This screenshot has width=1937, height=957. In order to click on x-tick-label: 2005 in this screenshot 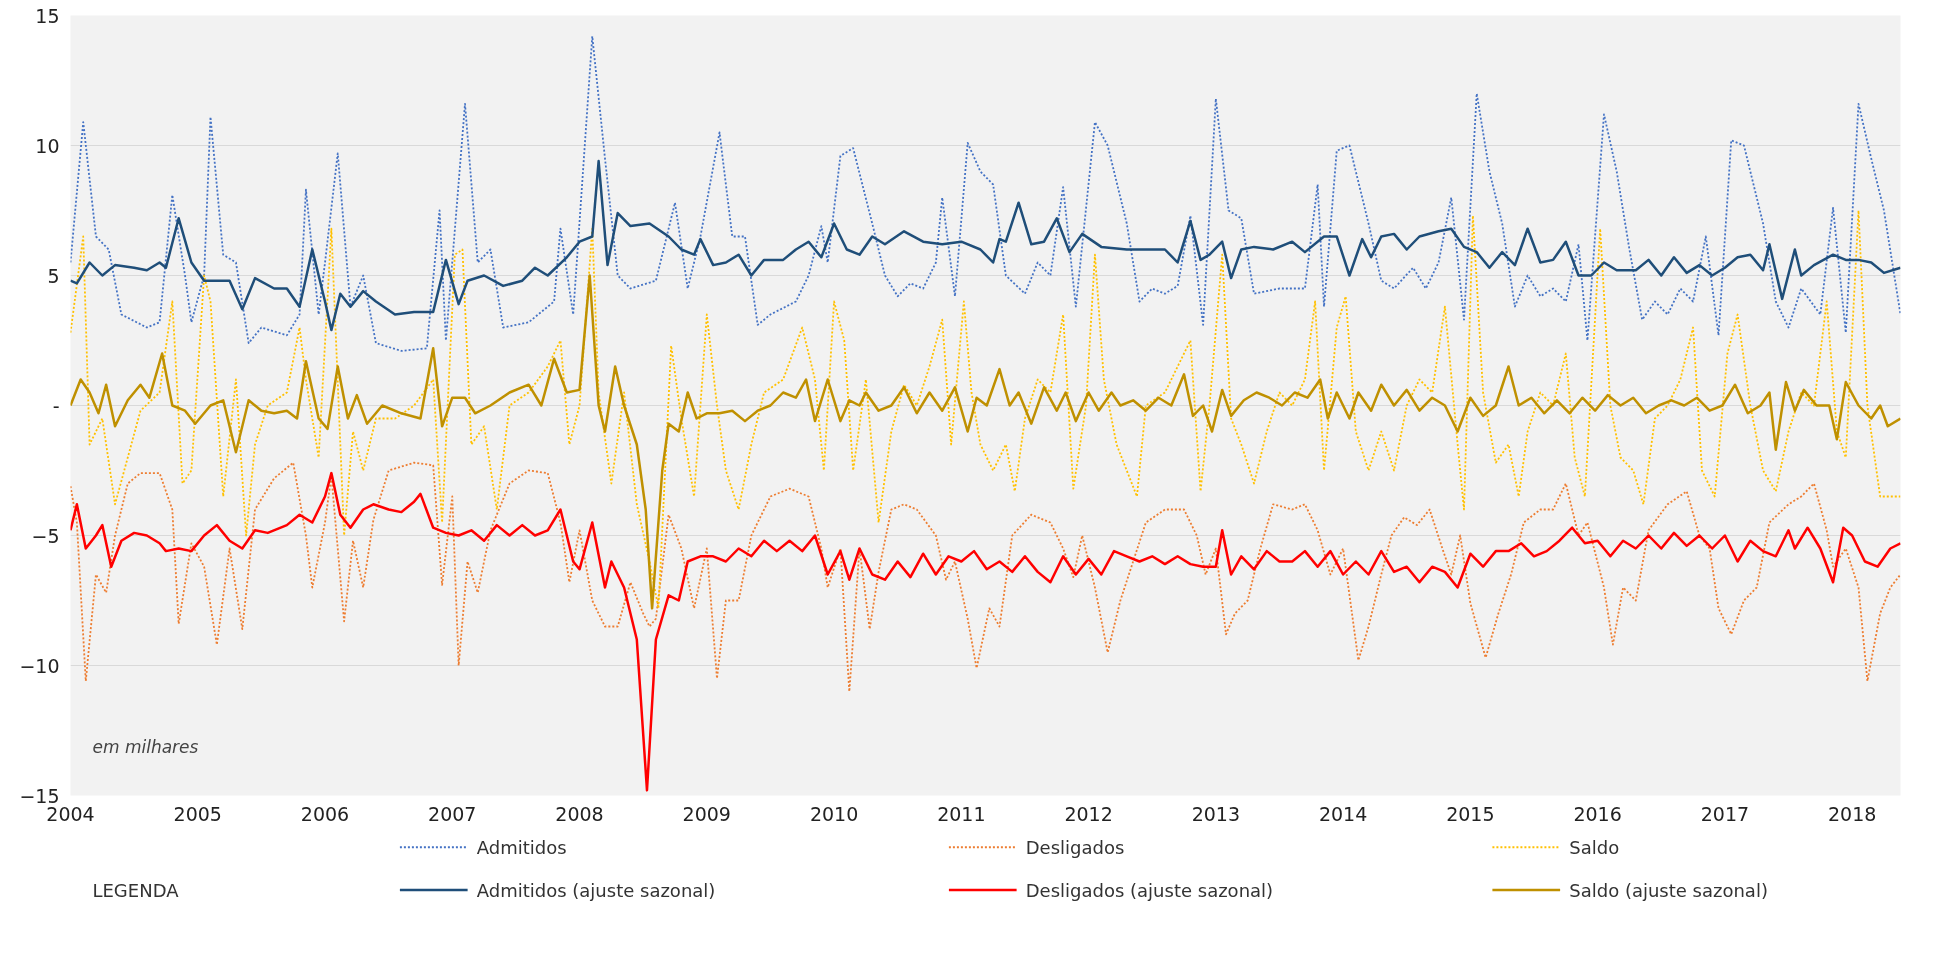, I will do `click(197, 813)`.